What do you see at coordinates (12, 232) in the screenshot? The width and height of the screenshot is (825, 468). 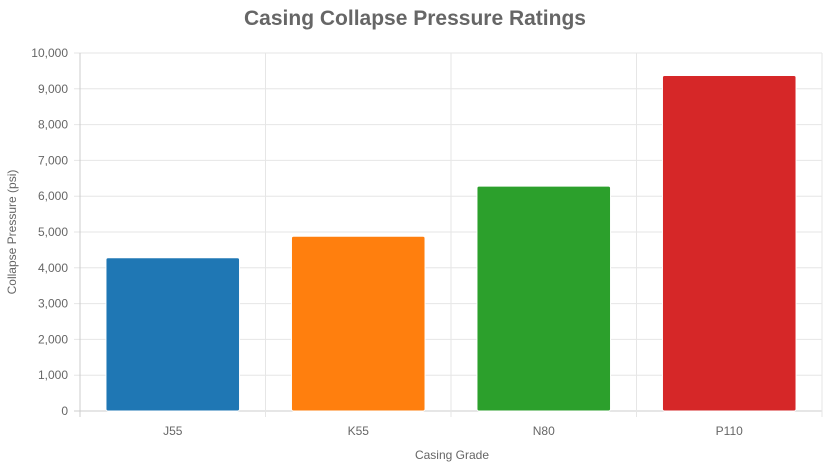 I see `y-axis-label: Collapse Pressure (psi)` at bounding box center [12, 232].